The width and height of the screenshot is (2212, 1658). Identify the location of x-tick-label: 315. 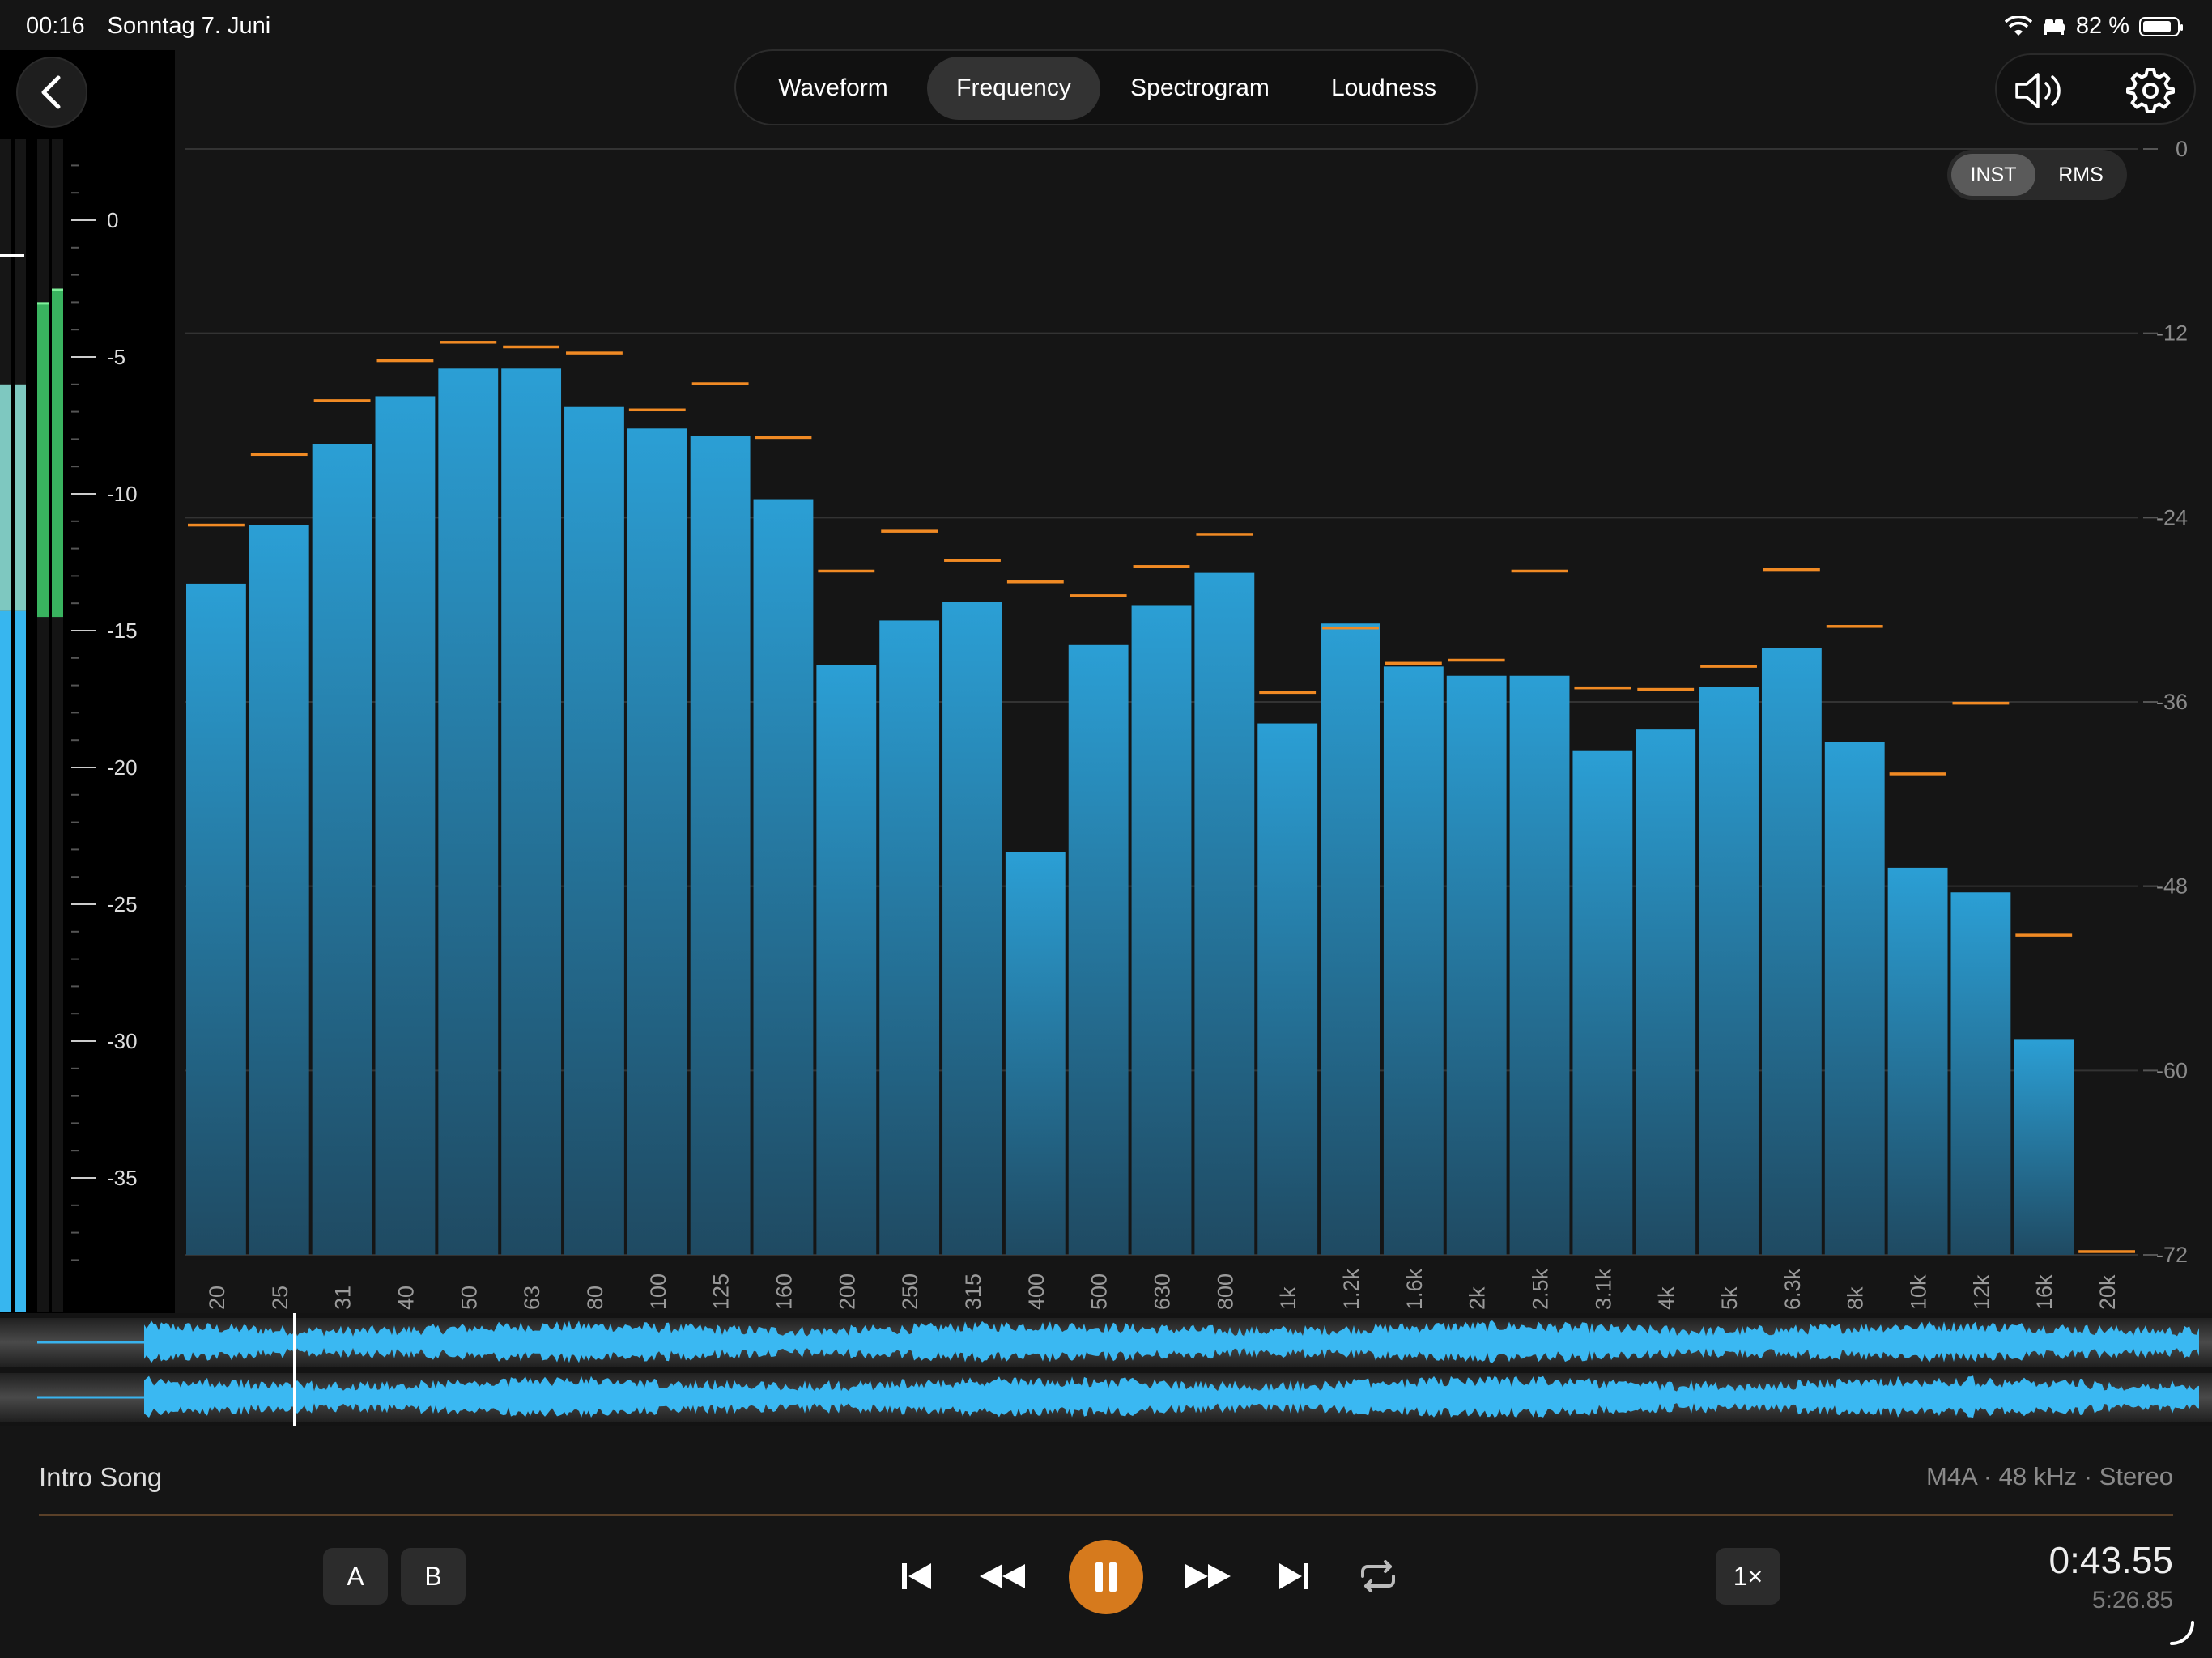
(973, 1291).